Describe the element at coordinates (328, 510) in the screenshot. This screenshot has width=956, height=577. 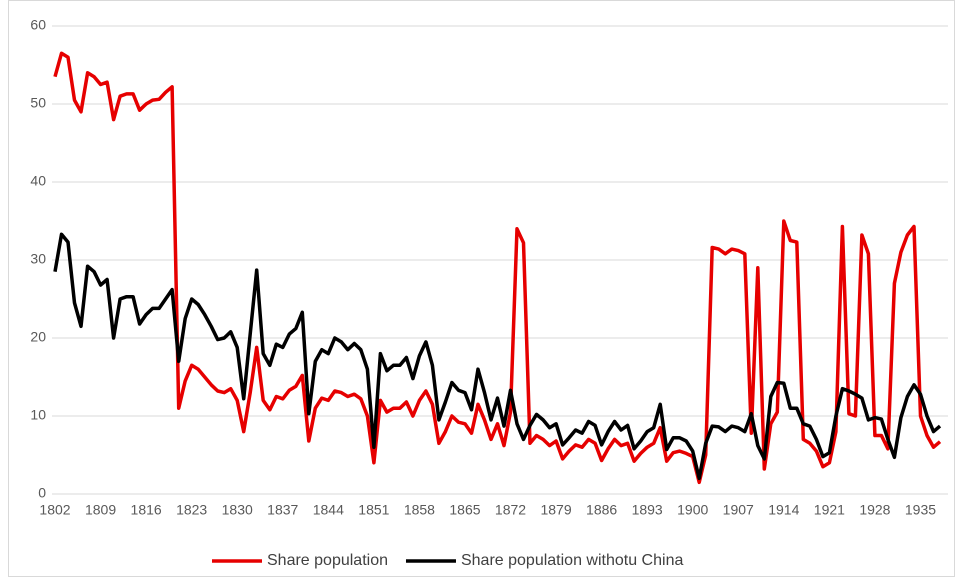
I see `x-tick-label: 1844` at that location.